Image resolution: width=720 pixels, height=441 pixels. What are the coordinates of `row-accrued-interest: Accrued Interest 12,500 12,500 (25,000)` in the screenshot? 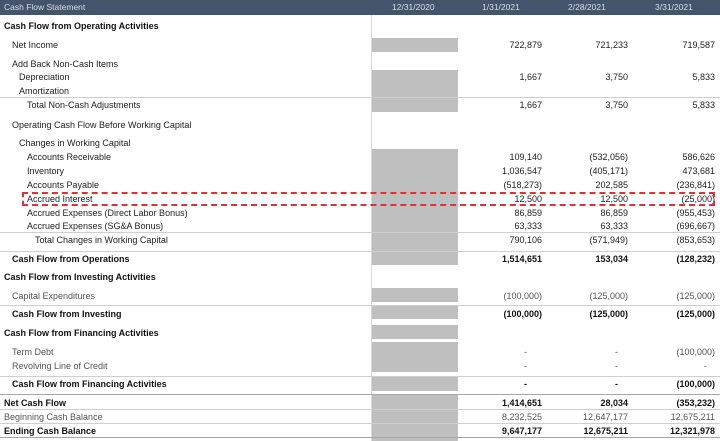 It's located at (371, 199).